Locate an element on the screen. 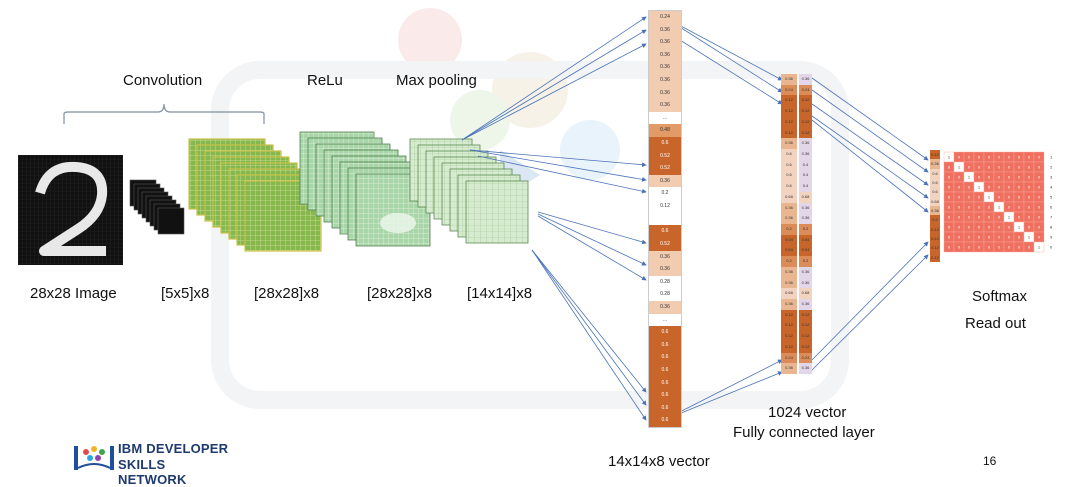 The height and width of the screenshot is (487, 1075). softmax-input-cell: 0.36 is located at coordinates (935, 211).